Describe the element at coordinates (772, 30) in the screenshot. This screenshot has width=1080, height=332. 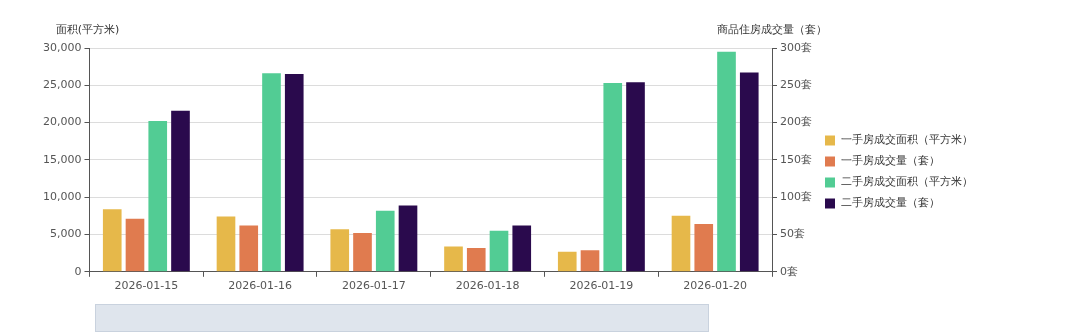
I see `y2-axis-title: 商品住房成交量（套）` at that location.